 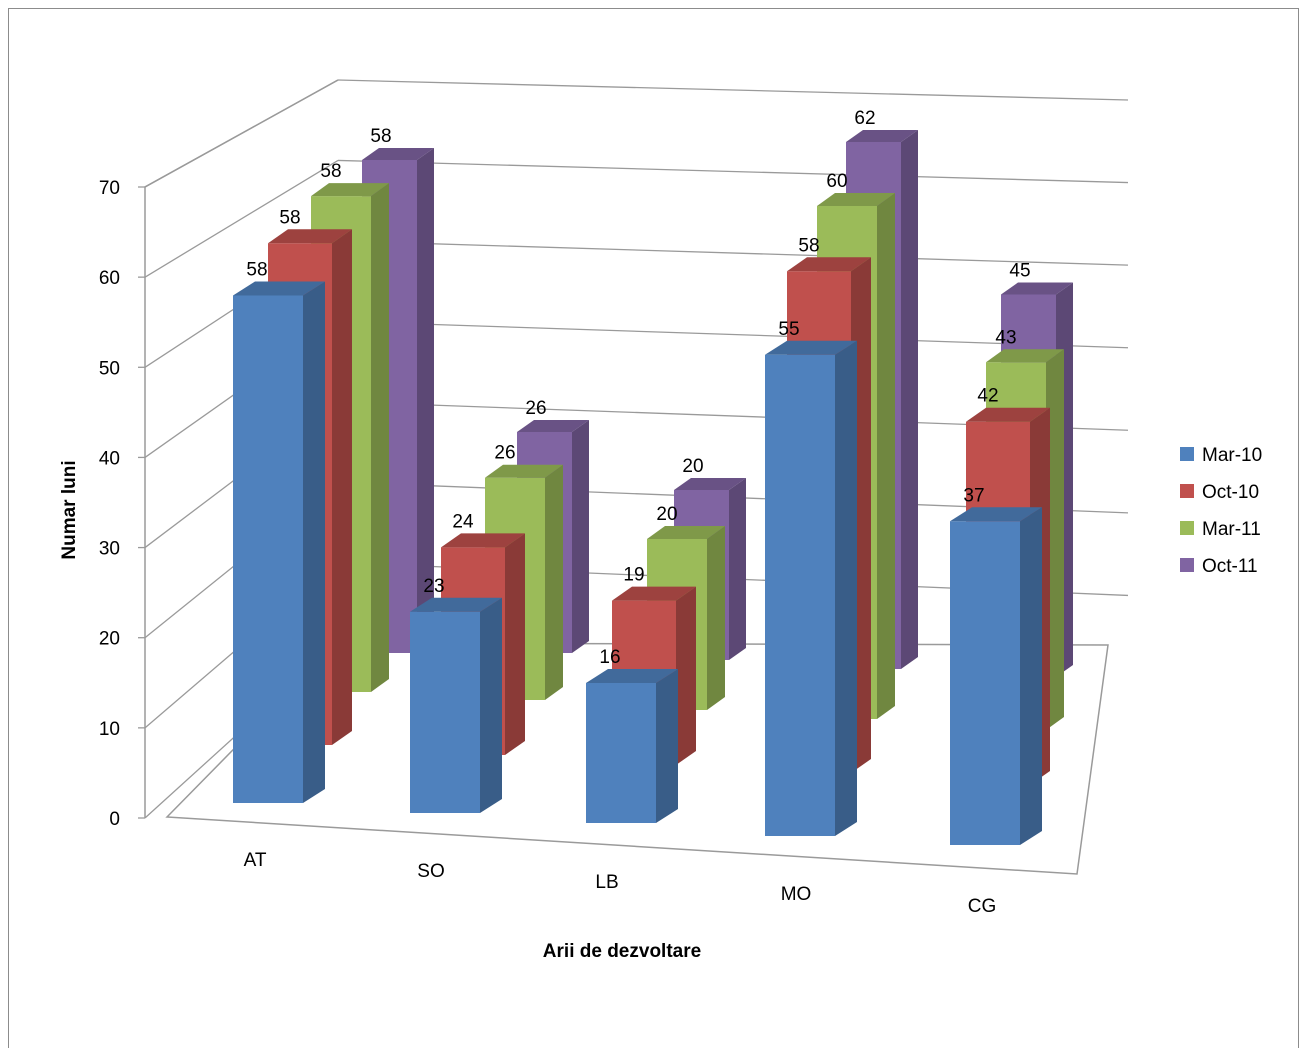 What do you see at coordinates (114, 819) in the screenshot?
I see `y-tick-label: 0` at bounding box center [114, 819].